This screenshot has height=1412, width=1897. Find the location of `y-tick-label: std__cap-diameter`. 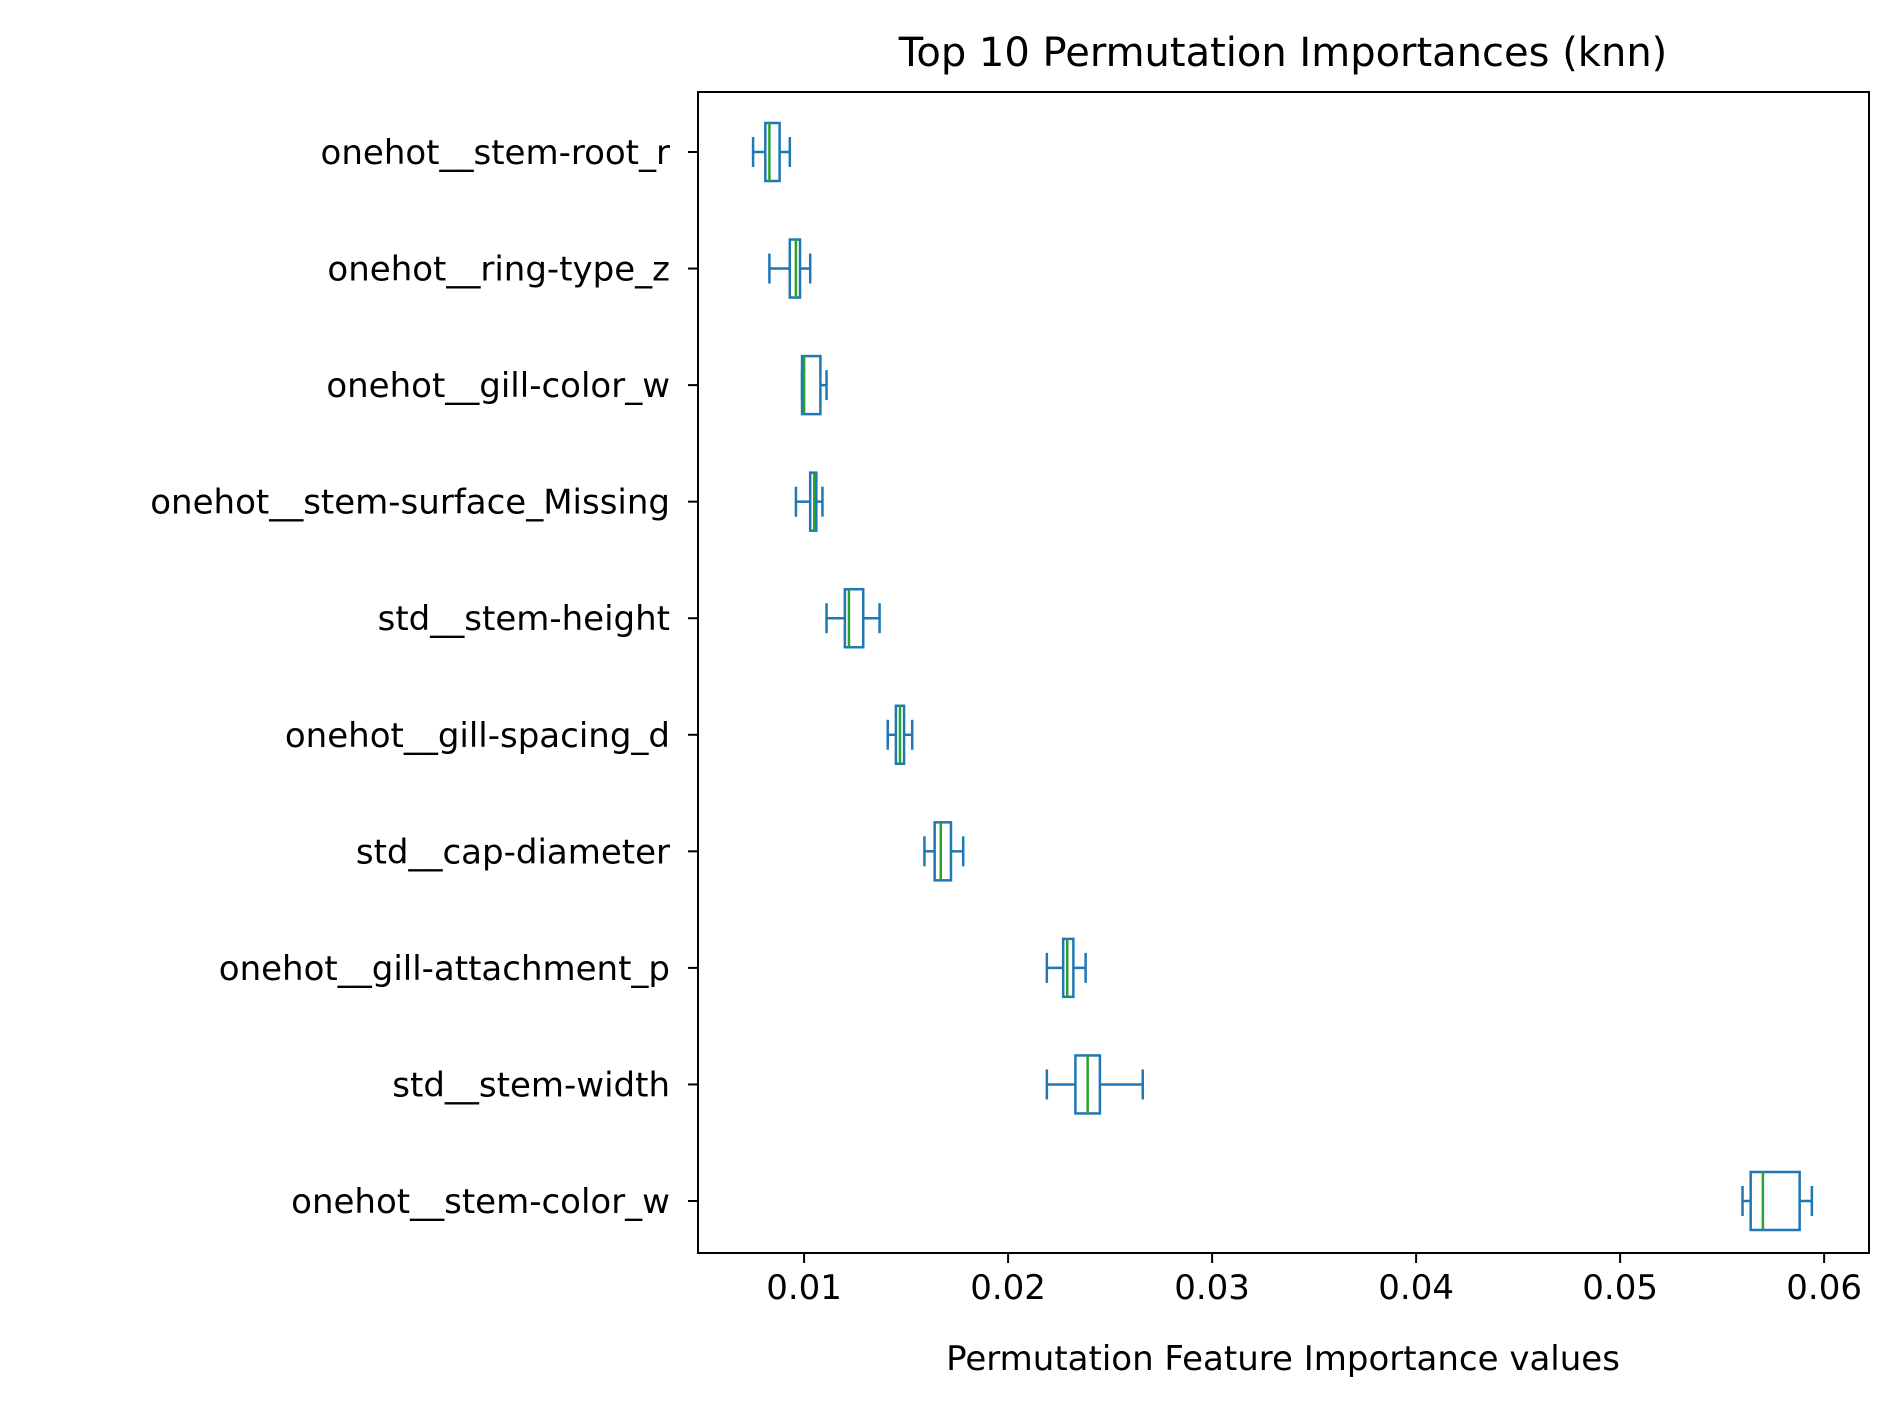

y-tick-label: std__cap-diameter is located at coordinates (513, 852).